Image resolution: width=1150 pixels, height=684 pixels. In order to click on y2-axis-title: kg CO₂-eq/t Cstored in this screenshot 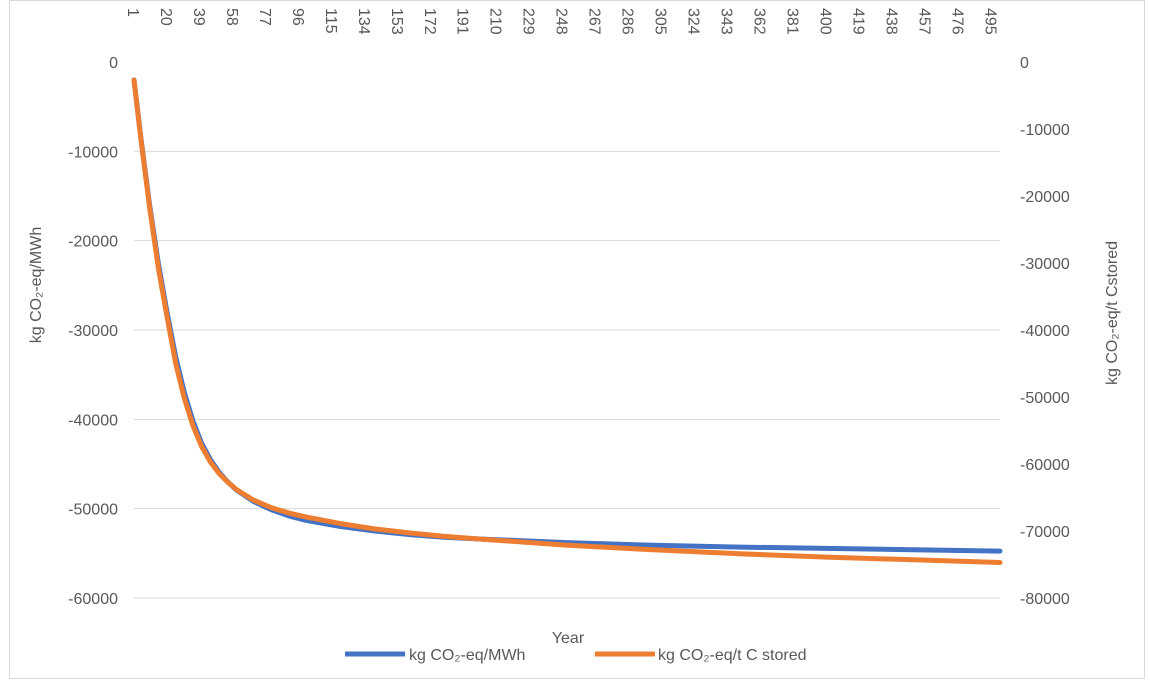, I will do `click(1112, 313)`.